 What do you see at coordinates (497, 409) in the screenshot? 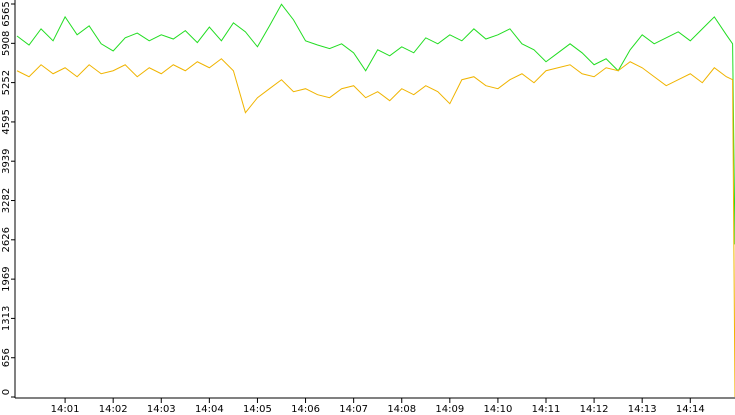
I see `x-tick-label: 14:10` at bounding box center [497, 409].